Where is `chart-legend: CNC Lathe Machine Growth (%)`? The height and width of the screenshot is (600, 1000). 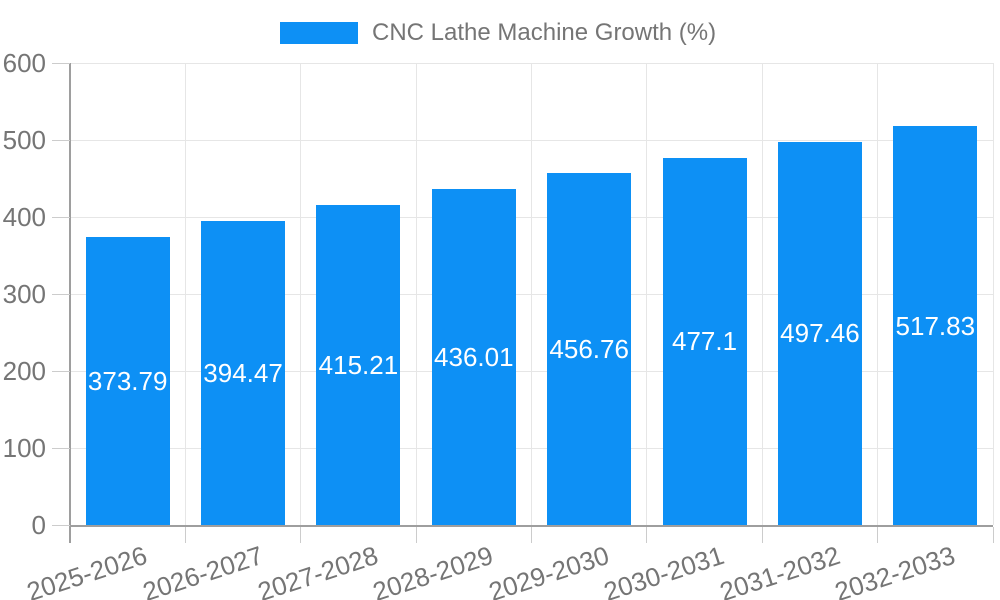 chart-legend: CNC Lathe Machine Growth (%) is located at coordinates (498, 33).